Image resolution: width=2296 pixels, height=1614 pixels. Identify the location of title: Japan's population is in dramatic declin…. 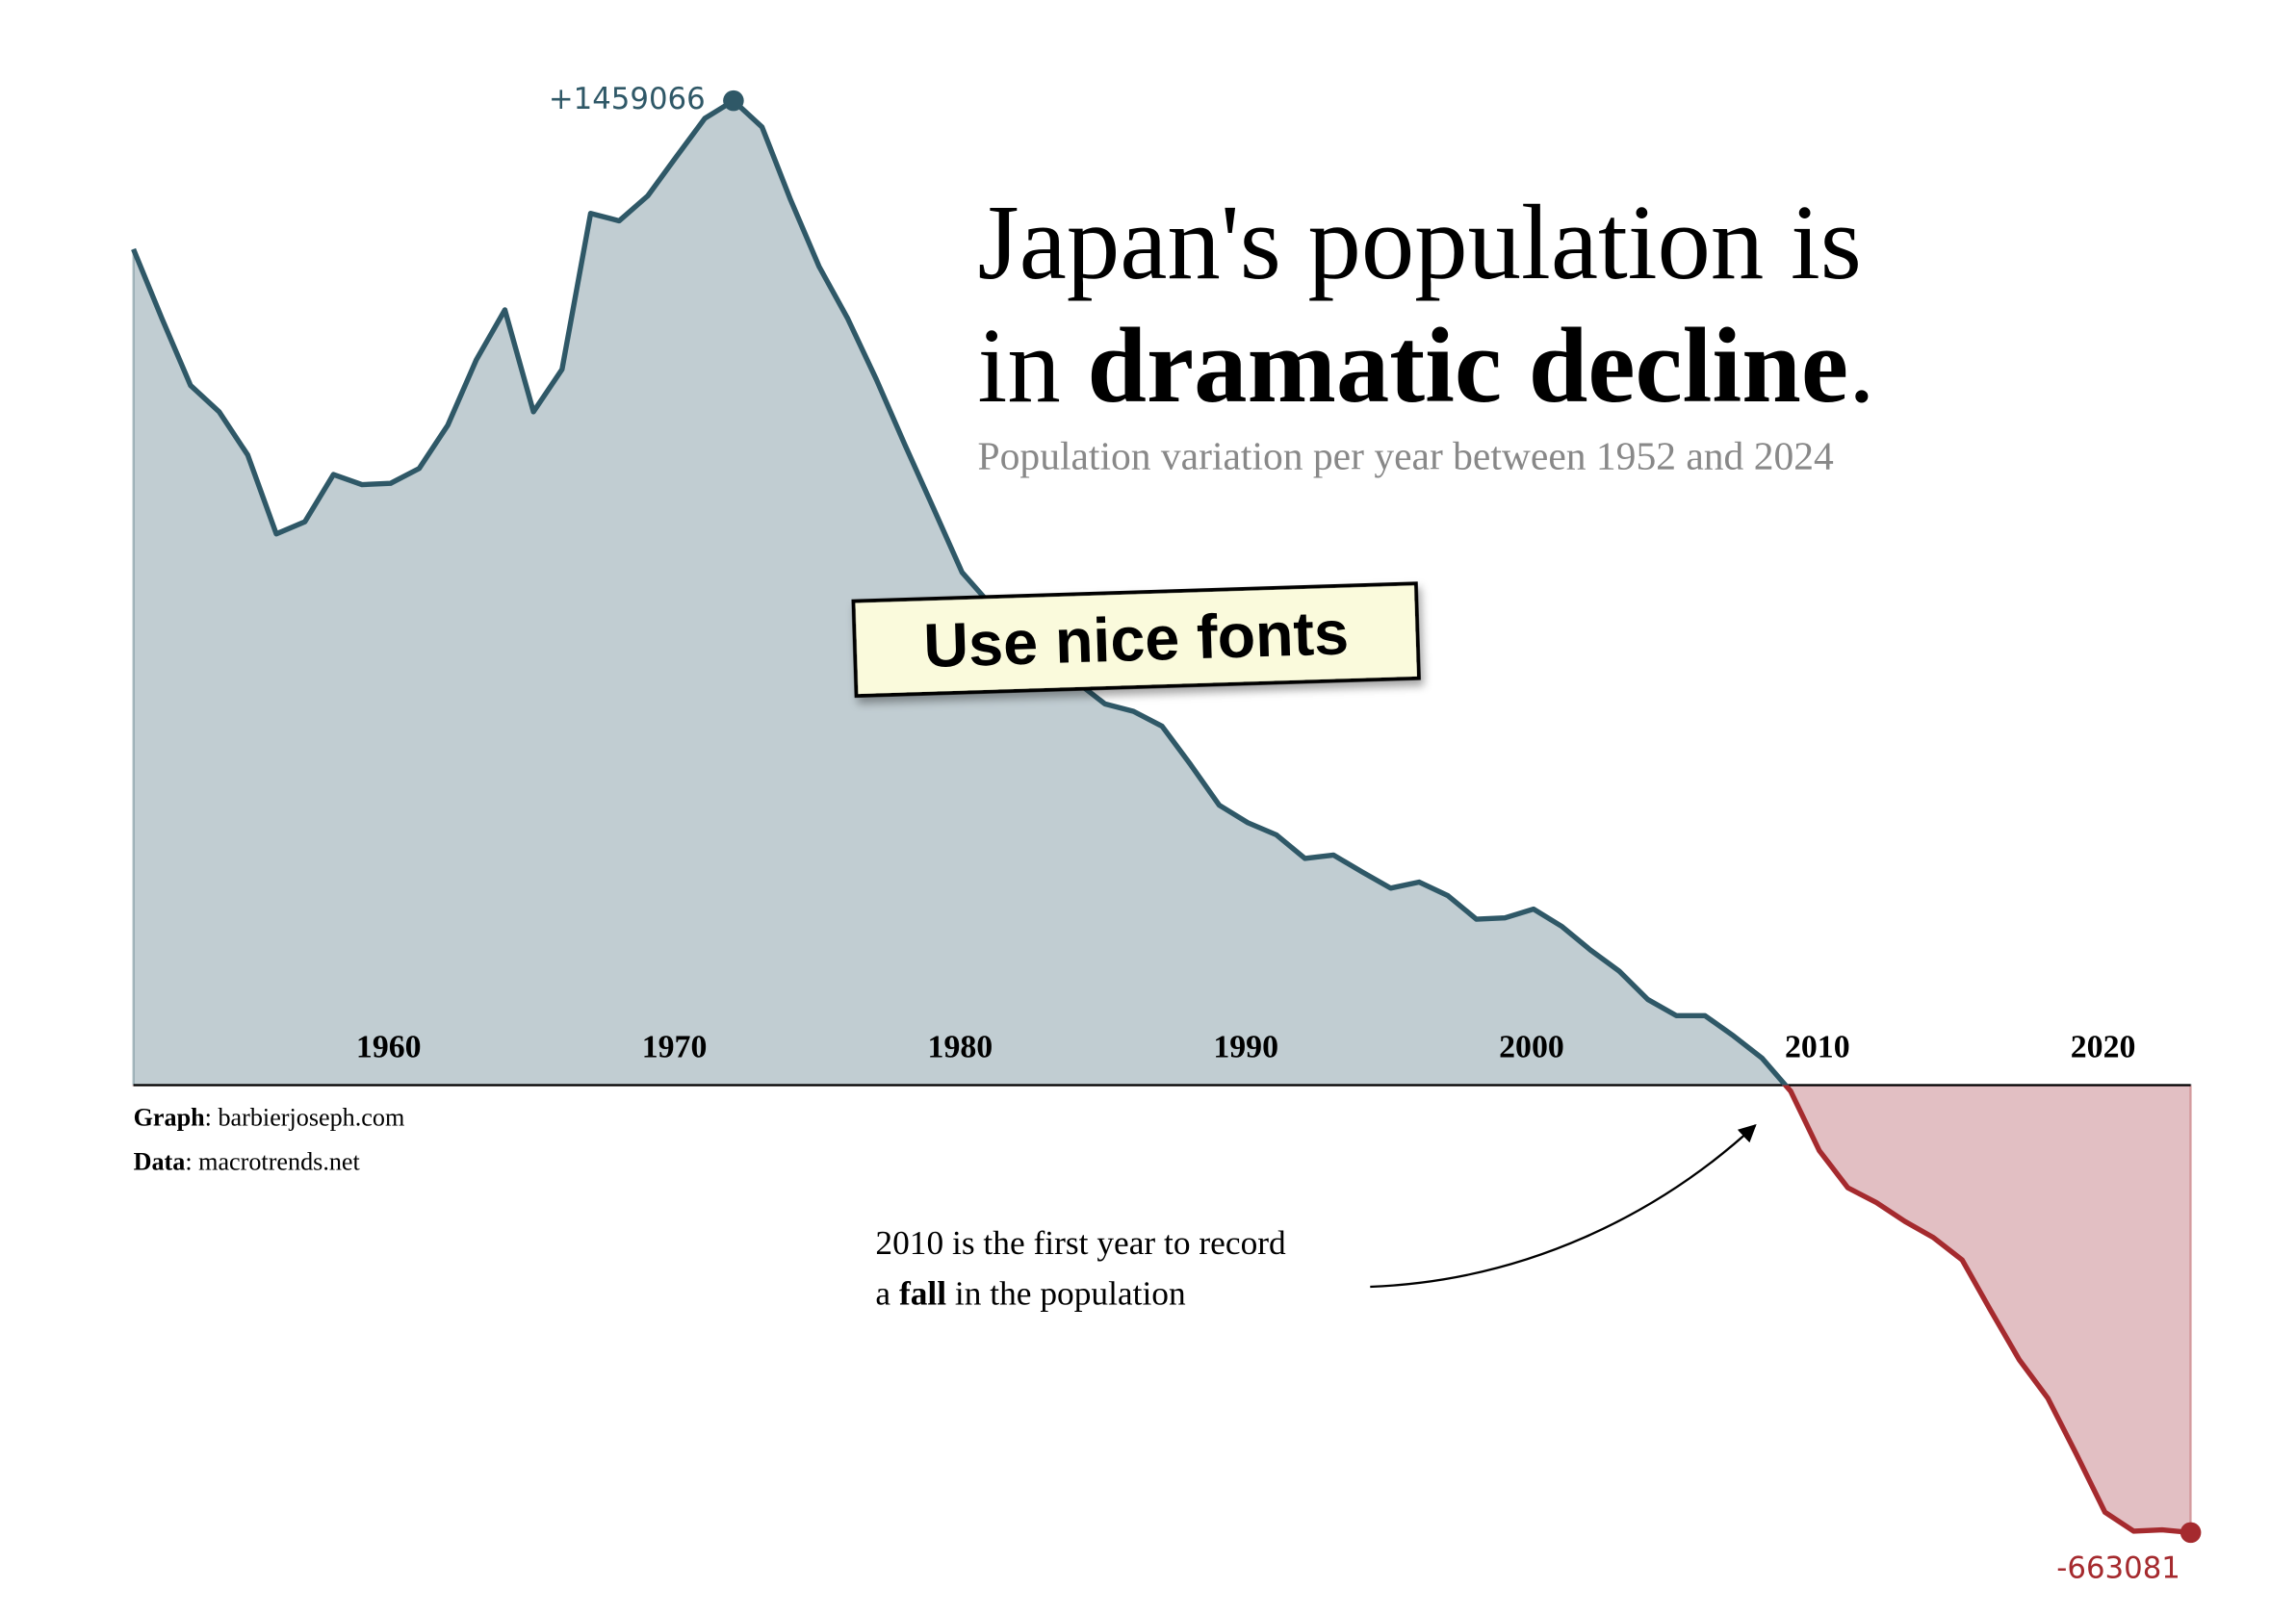
(1426, 303).